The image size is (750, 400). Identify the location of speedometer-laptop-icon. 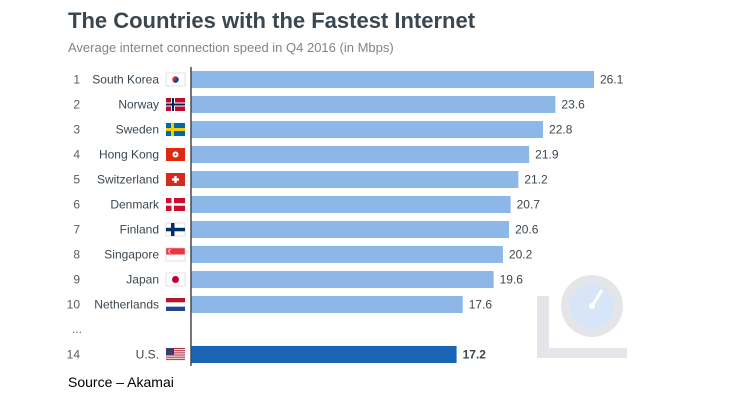
(582, 316).